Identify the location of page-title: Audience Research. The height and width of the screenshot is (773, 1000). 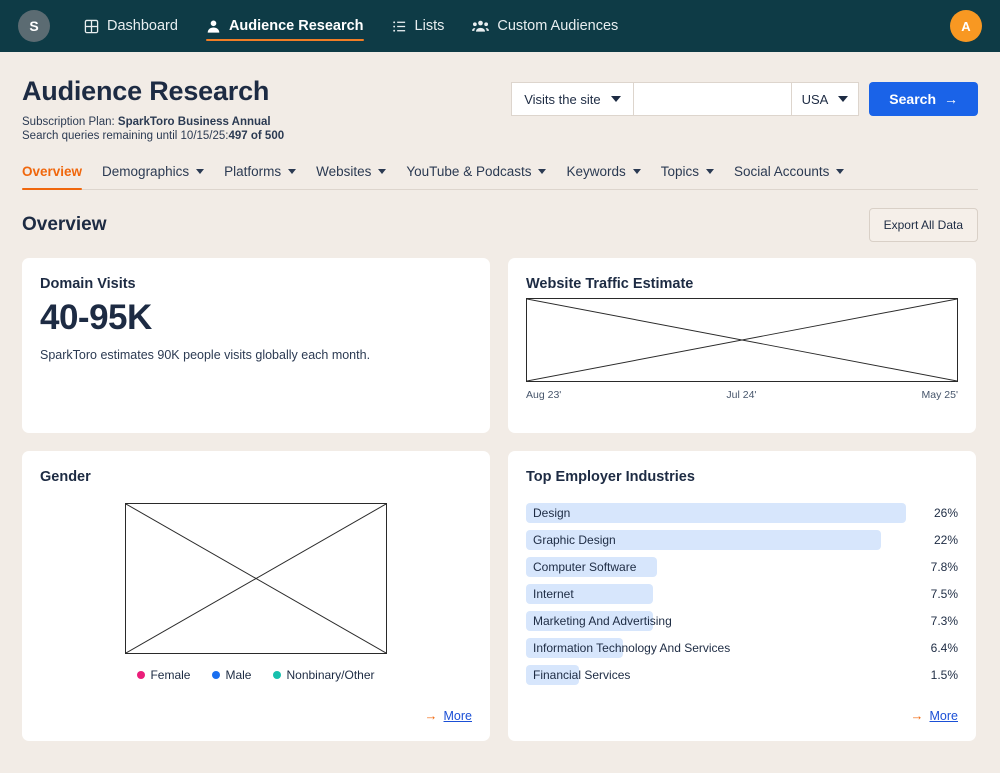
(146, 91).